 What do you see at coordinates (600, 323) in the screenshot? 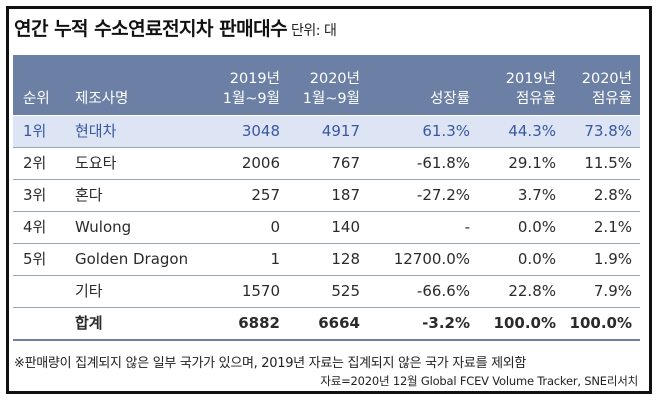
I see `cell-2020-share: 100.0%` at bounding box center [600, 323].